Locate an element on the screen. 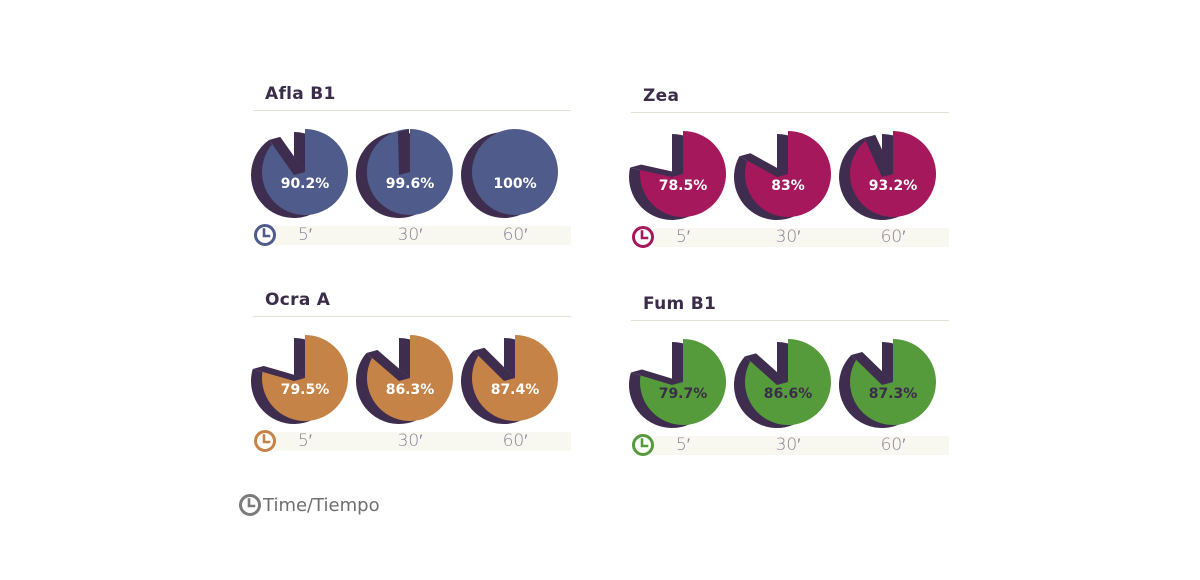  data-label: 87.3% is located at coordinates (893, 394).